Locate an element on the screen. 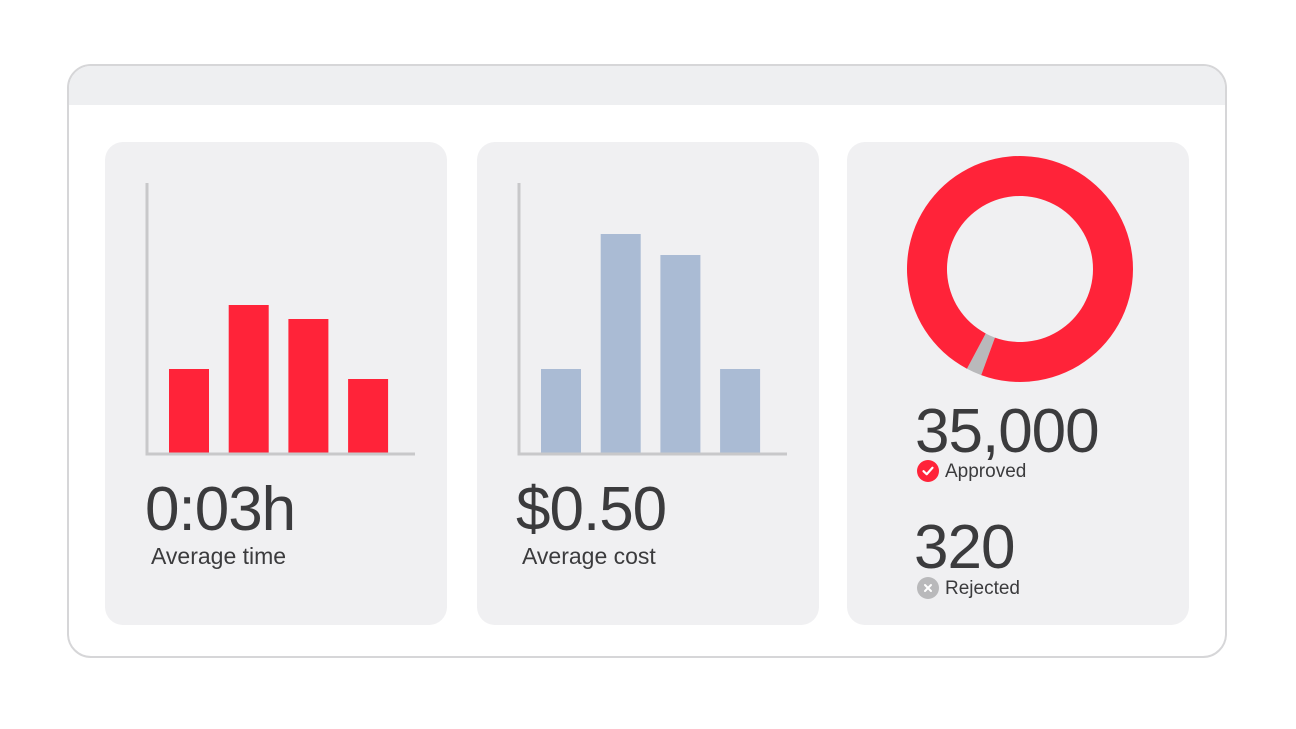  average-time-label: Average time is located at coordinates (219, 556).